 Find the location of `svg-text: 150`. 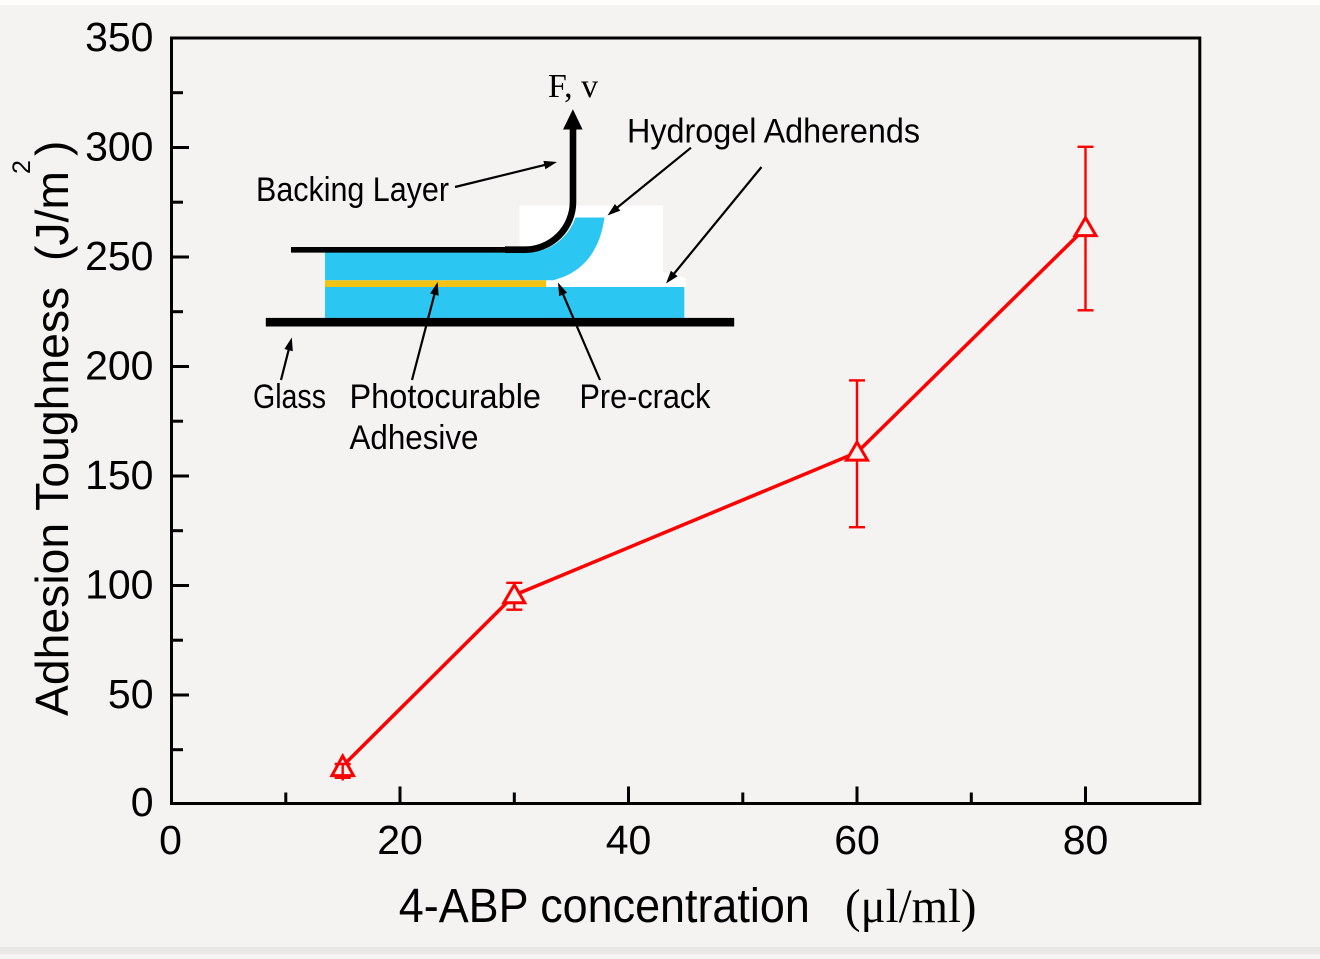

svg-text: 150 is located at coordinates (119, 475).